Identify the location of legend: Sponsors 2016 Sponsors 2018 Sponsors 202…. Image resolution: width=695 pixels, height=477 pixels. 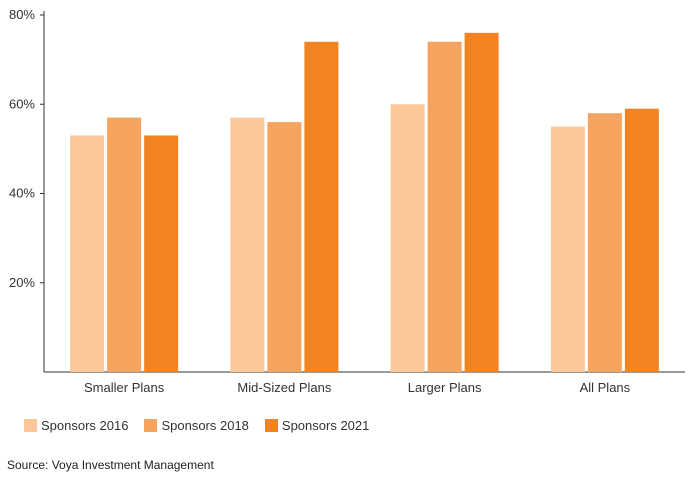
(201, 425).